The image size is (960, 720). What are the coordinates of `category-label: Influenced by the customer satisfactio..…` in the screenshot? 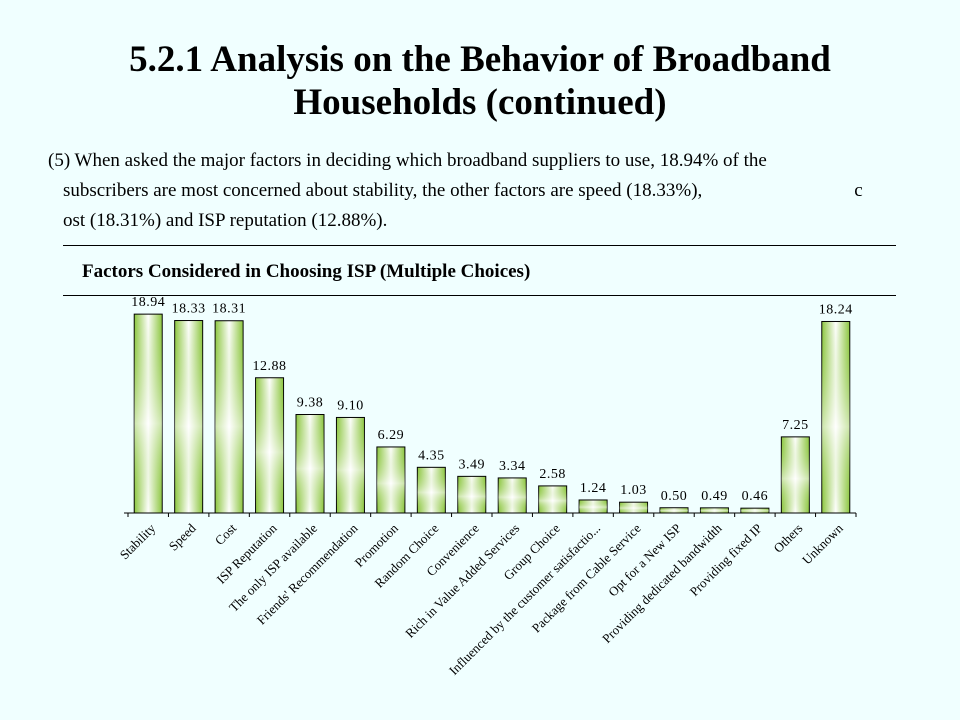 It's located at (524, 599).